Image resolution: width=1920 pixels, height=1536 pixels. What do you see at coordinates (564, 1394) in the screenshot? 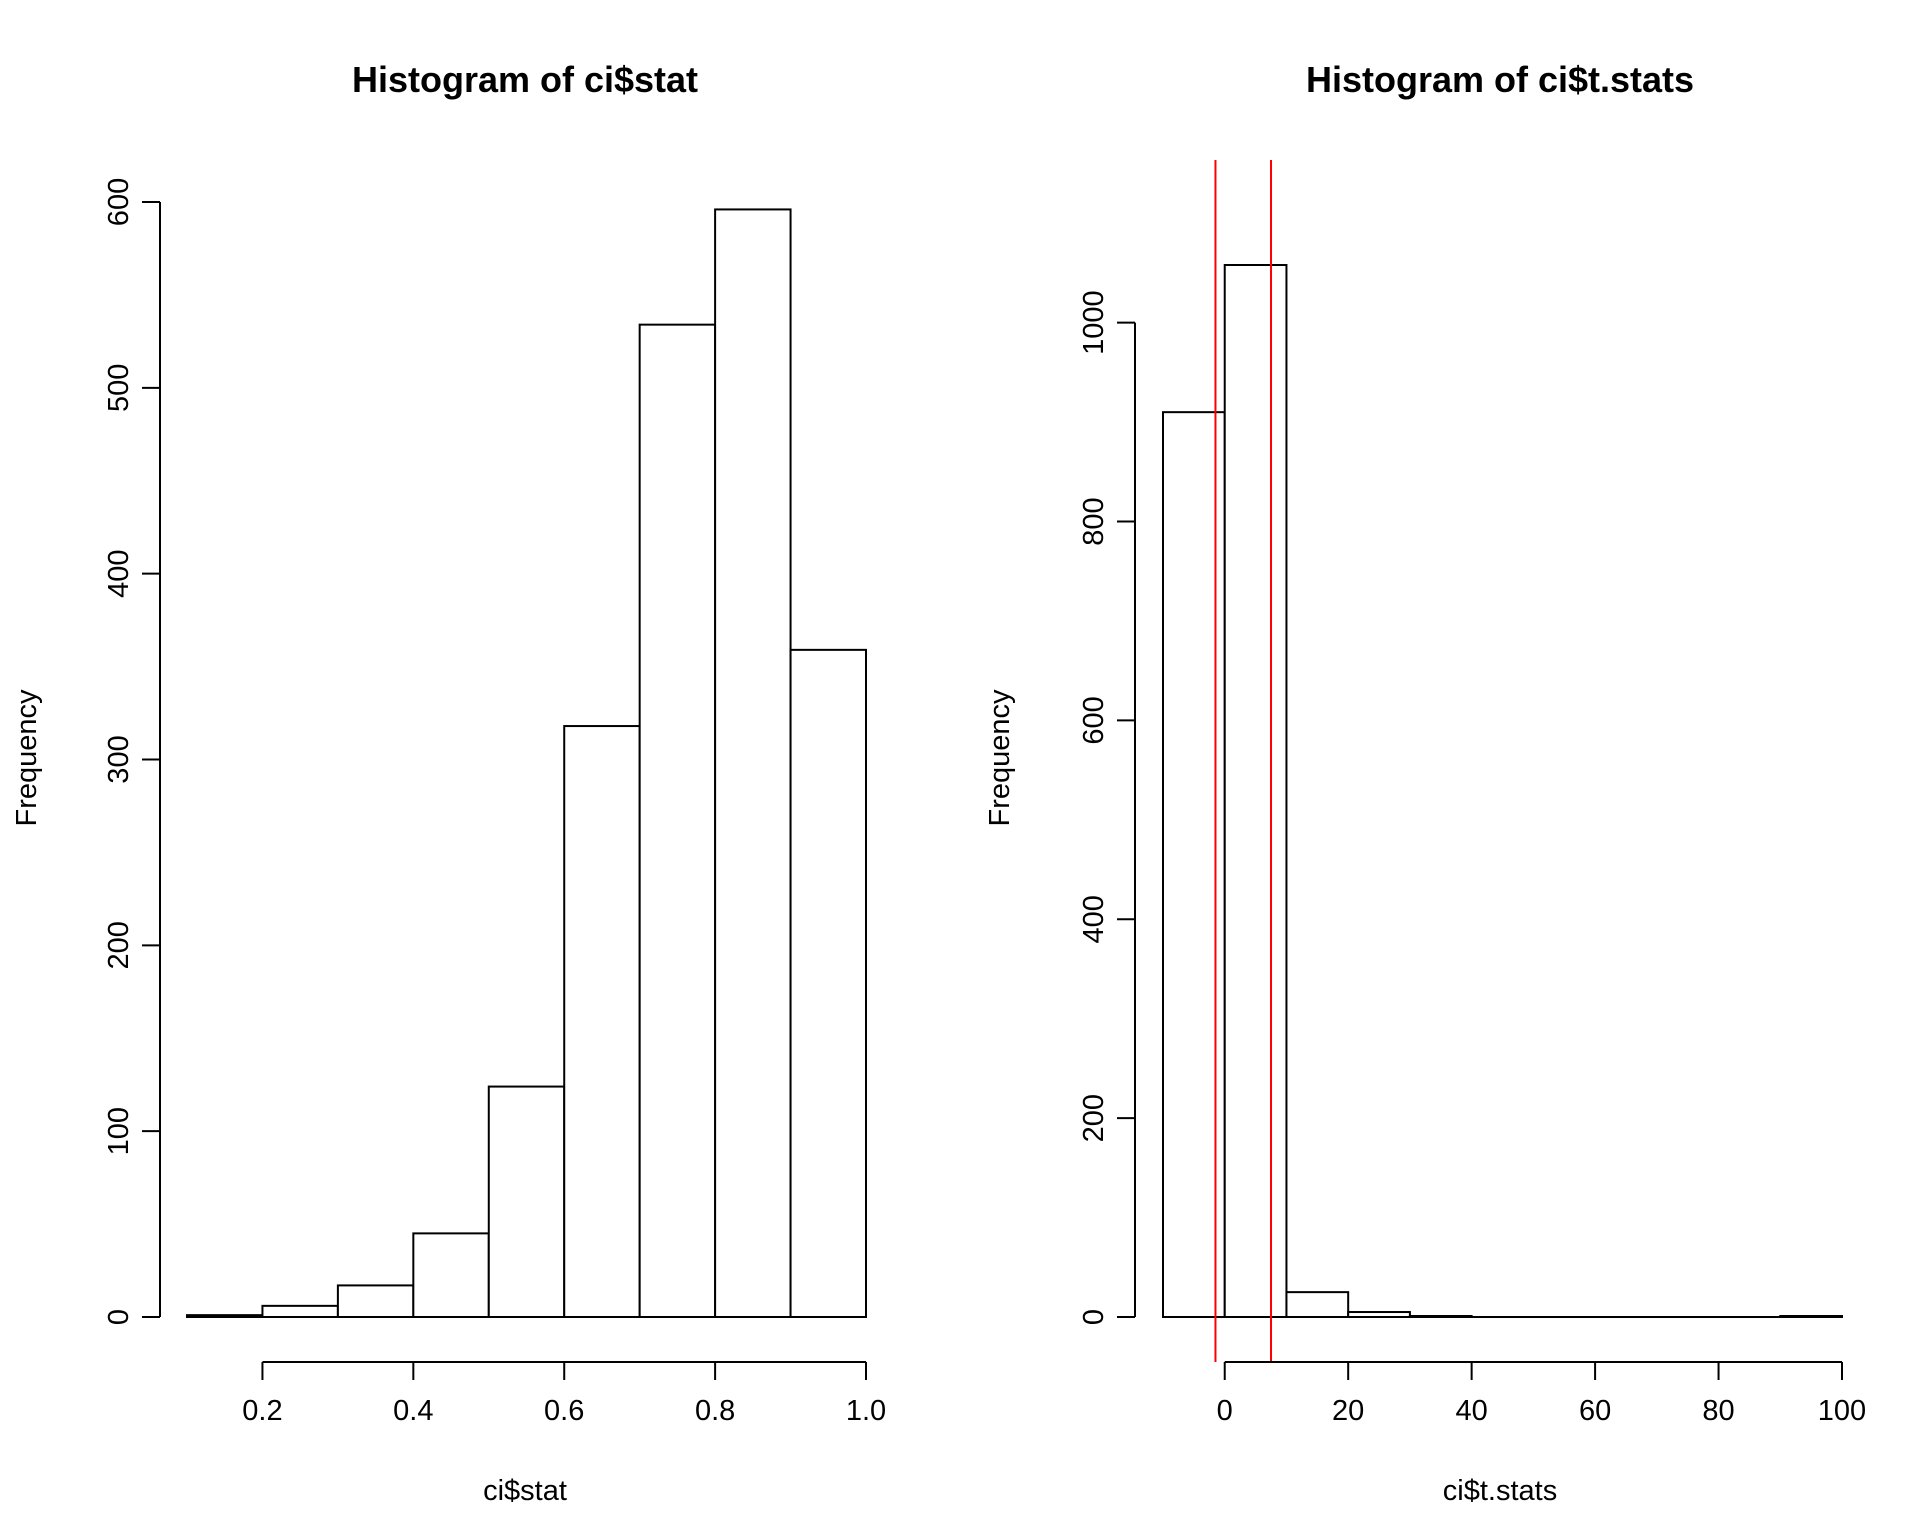
I see `x-axis: 0.2 0.4 0.6 0.8 1.0` at bounding box center [564, 1394].